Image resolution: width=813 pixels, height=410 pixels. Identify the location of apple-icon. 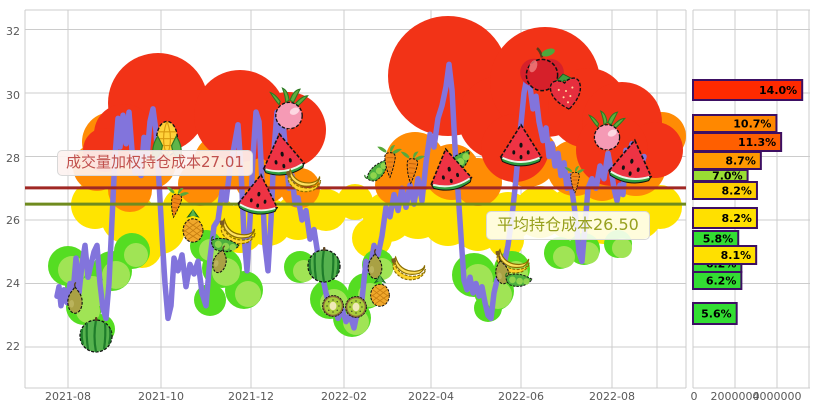
(542, 69).